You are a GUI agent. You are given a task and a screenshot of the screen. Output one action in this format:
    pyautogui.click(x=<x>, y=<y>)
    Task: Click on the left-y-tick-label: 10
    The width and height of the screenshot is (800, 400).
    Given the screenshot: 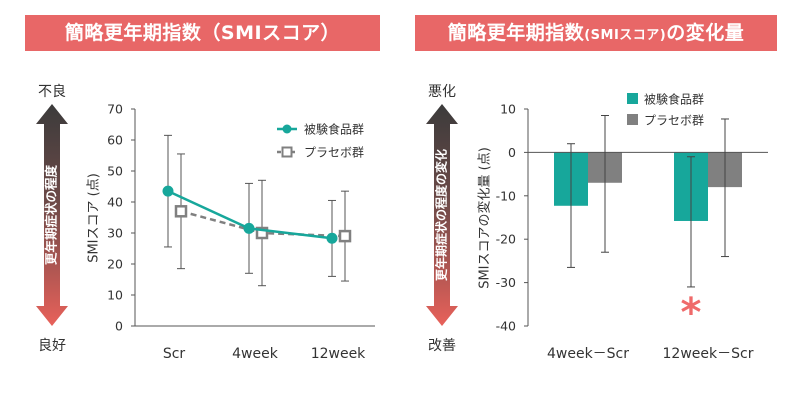 What is the action you would take?
    pyautogui.click(x=115, y=295)
    